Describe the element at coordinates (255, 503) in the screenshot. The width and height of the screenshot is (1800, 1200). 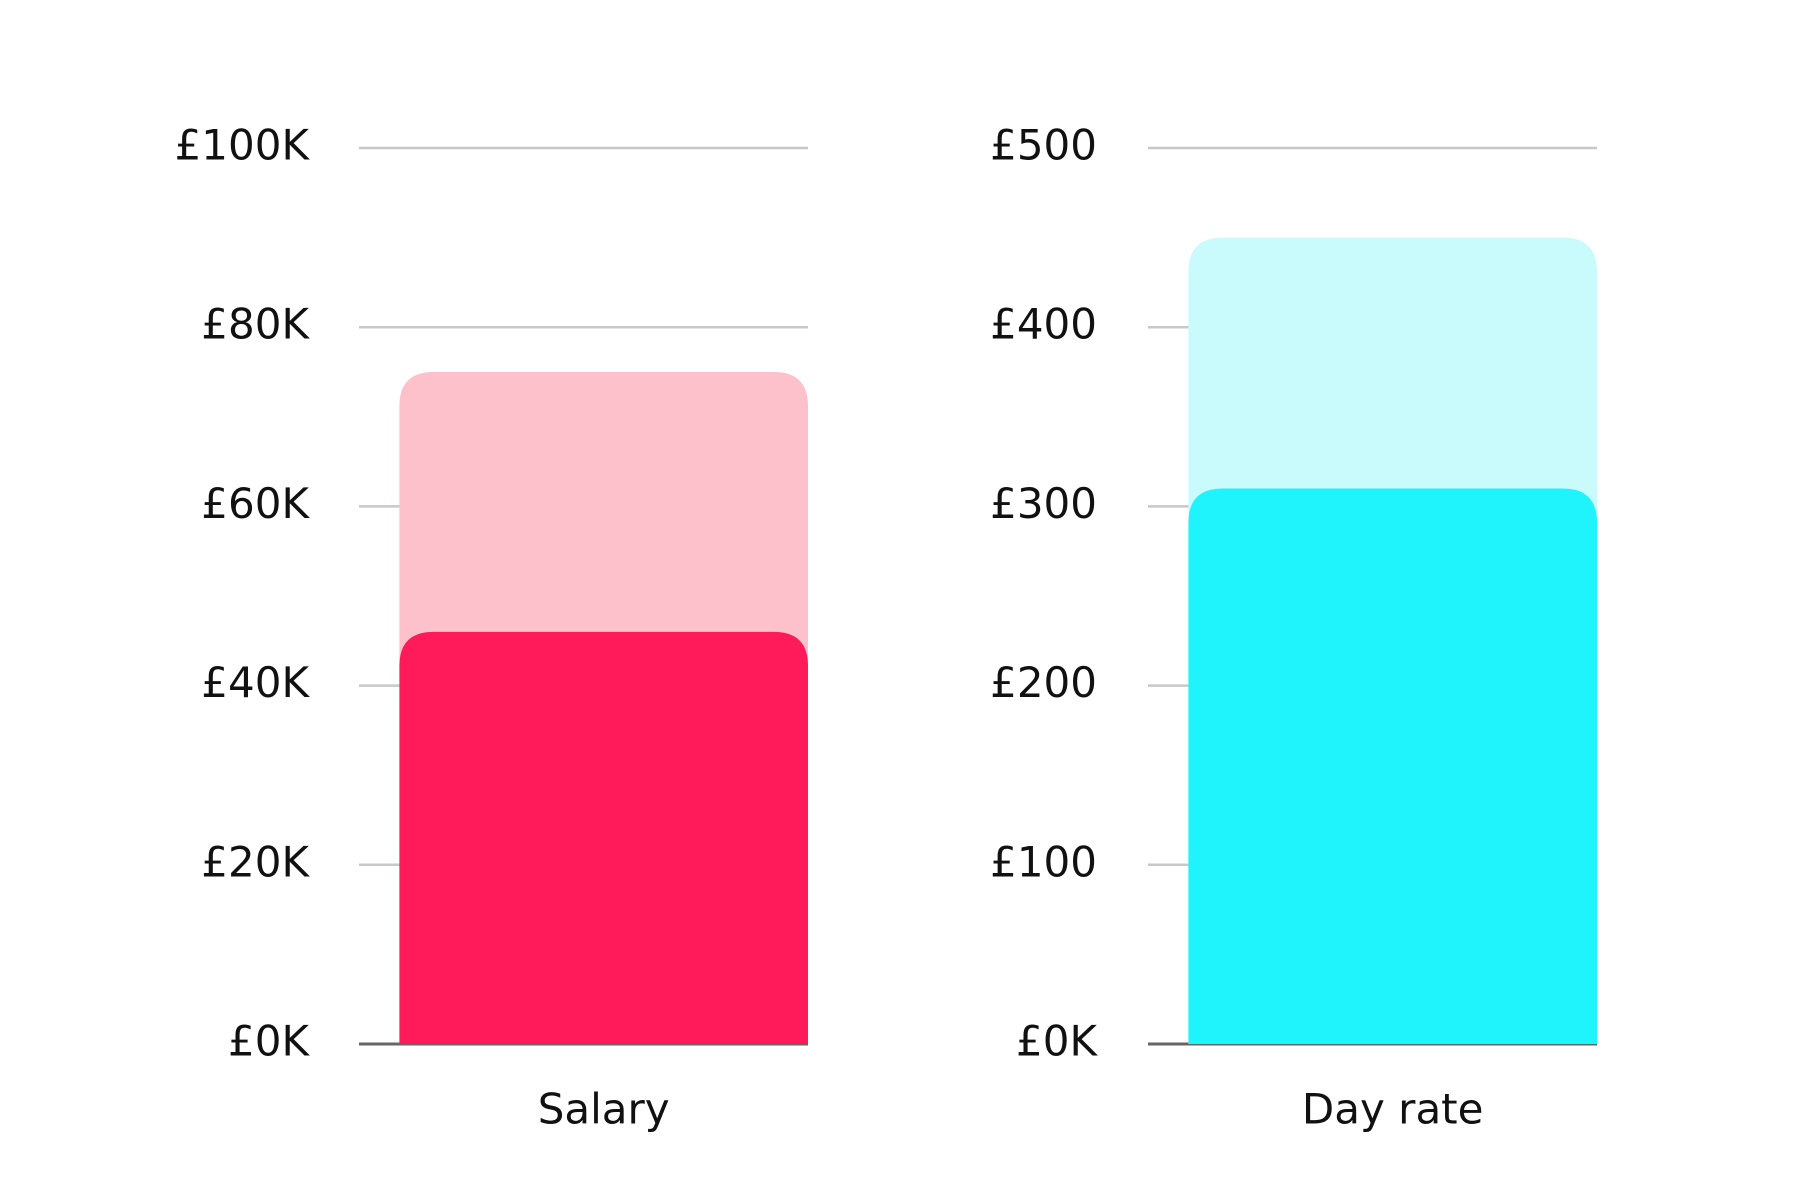
I see `y-tick-label: £60K` at that location.